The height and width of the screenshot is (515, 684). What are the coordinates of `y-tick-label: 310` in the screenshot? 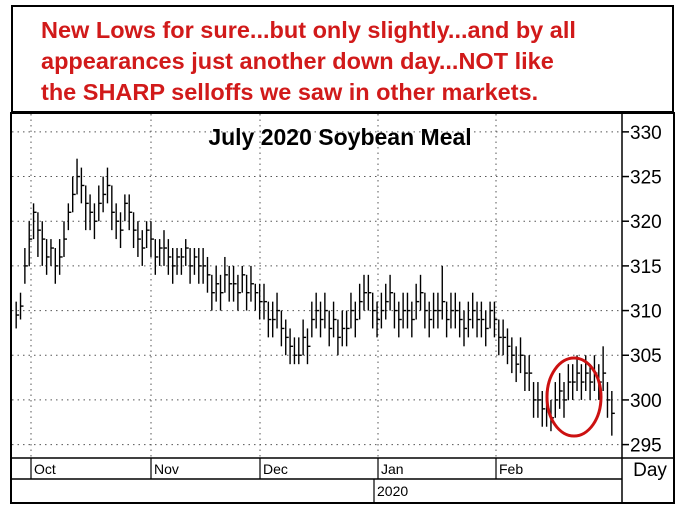 It's located at (646, 312).